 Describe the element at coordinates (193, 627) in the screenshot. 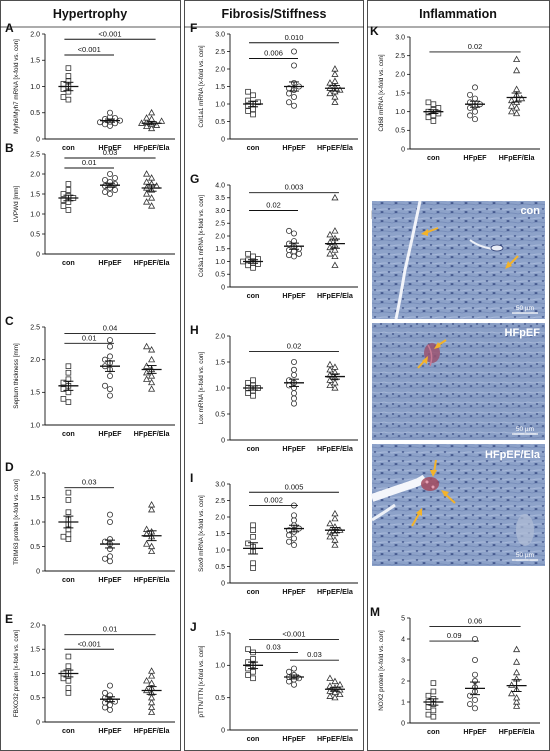

I see `panel-letter-J: J` at that location.